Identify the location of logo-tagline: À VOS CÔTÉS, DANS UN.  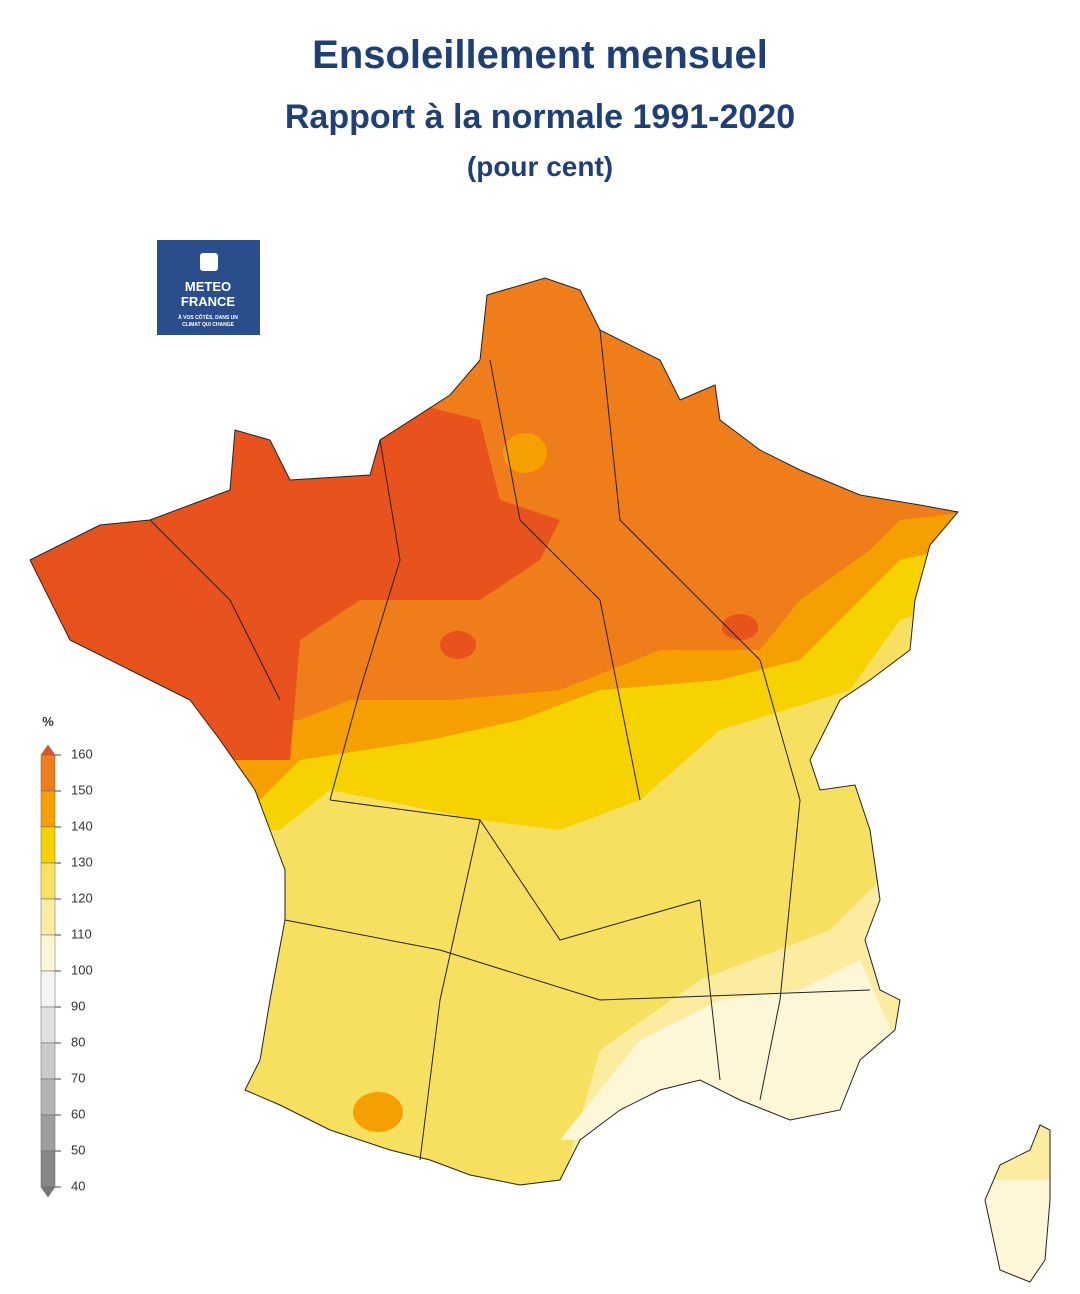
(208, 317).